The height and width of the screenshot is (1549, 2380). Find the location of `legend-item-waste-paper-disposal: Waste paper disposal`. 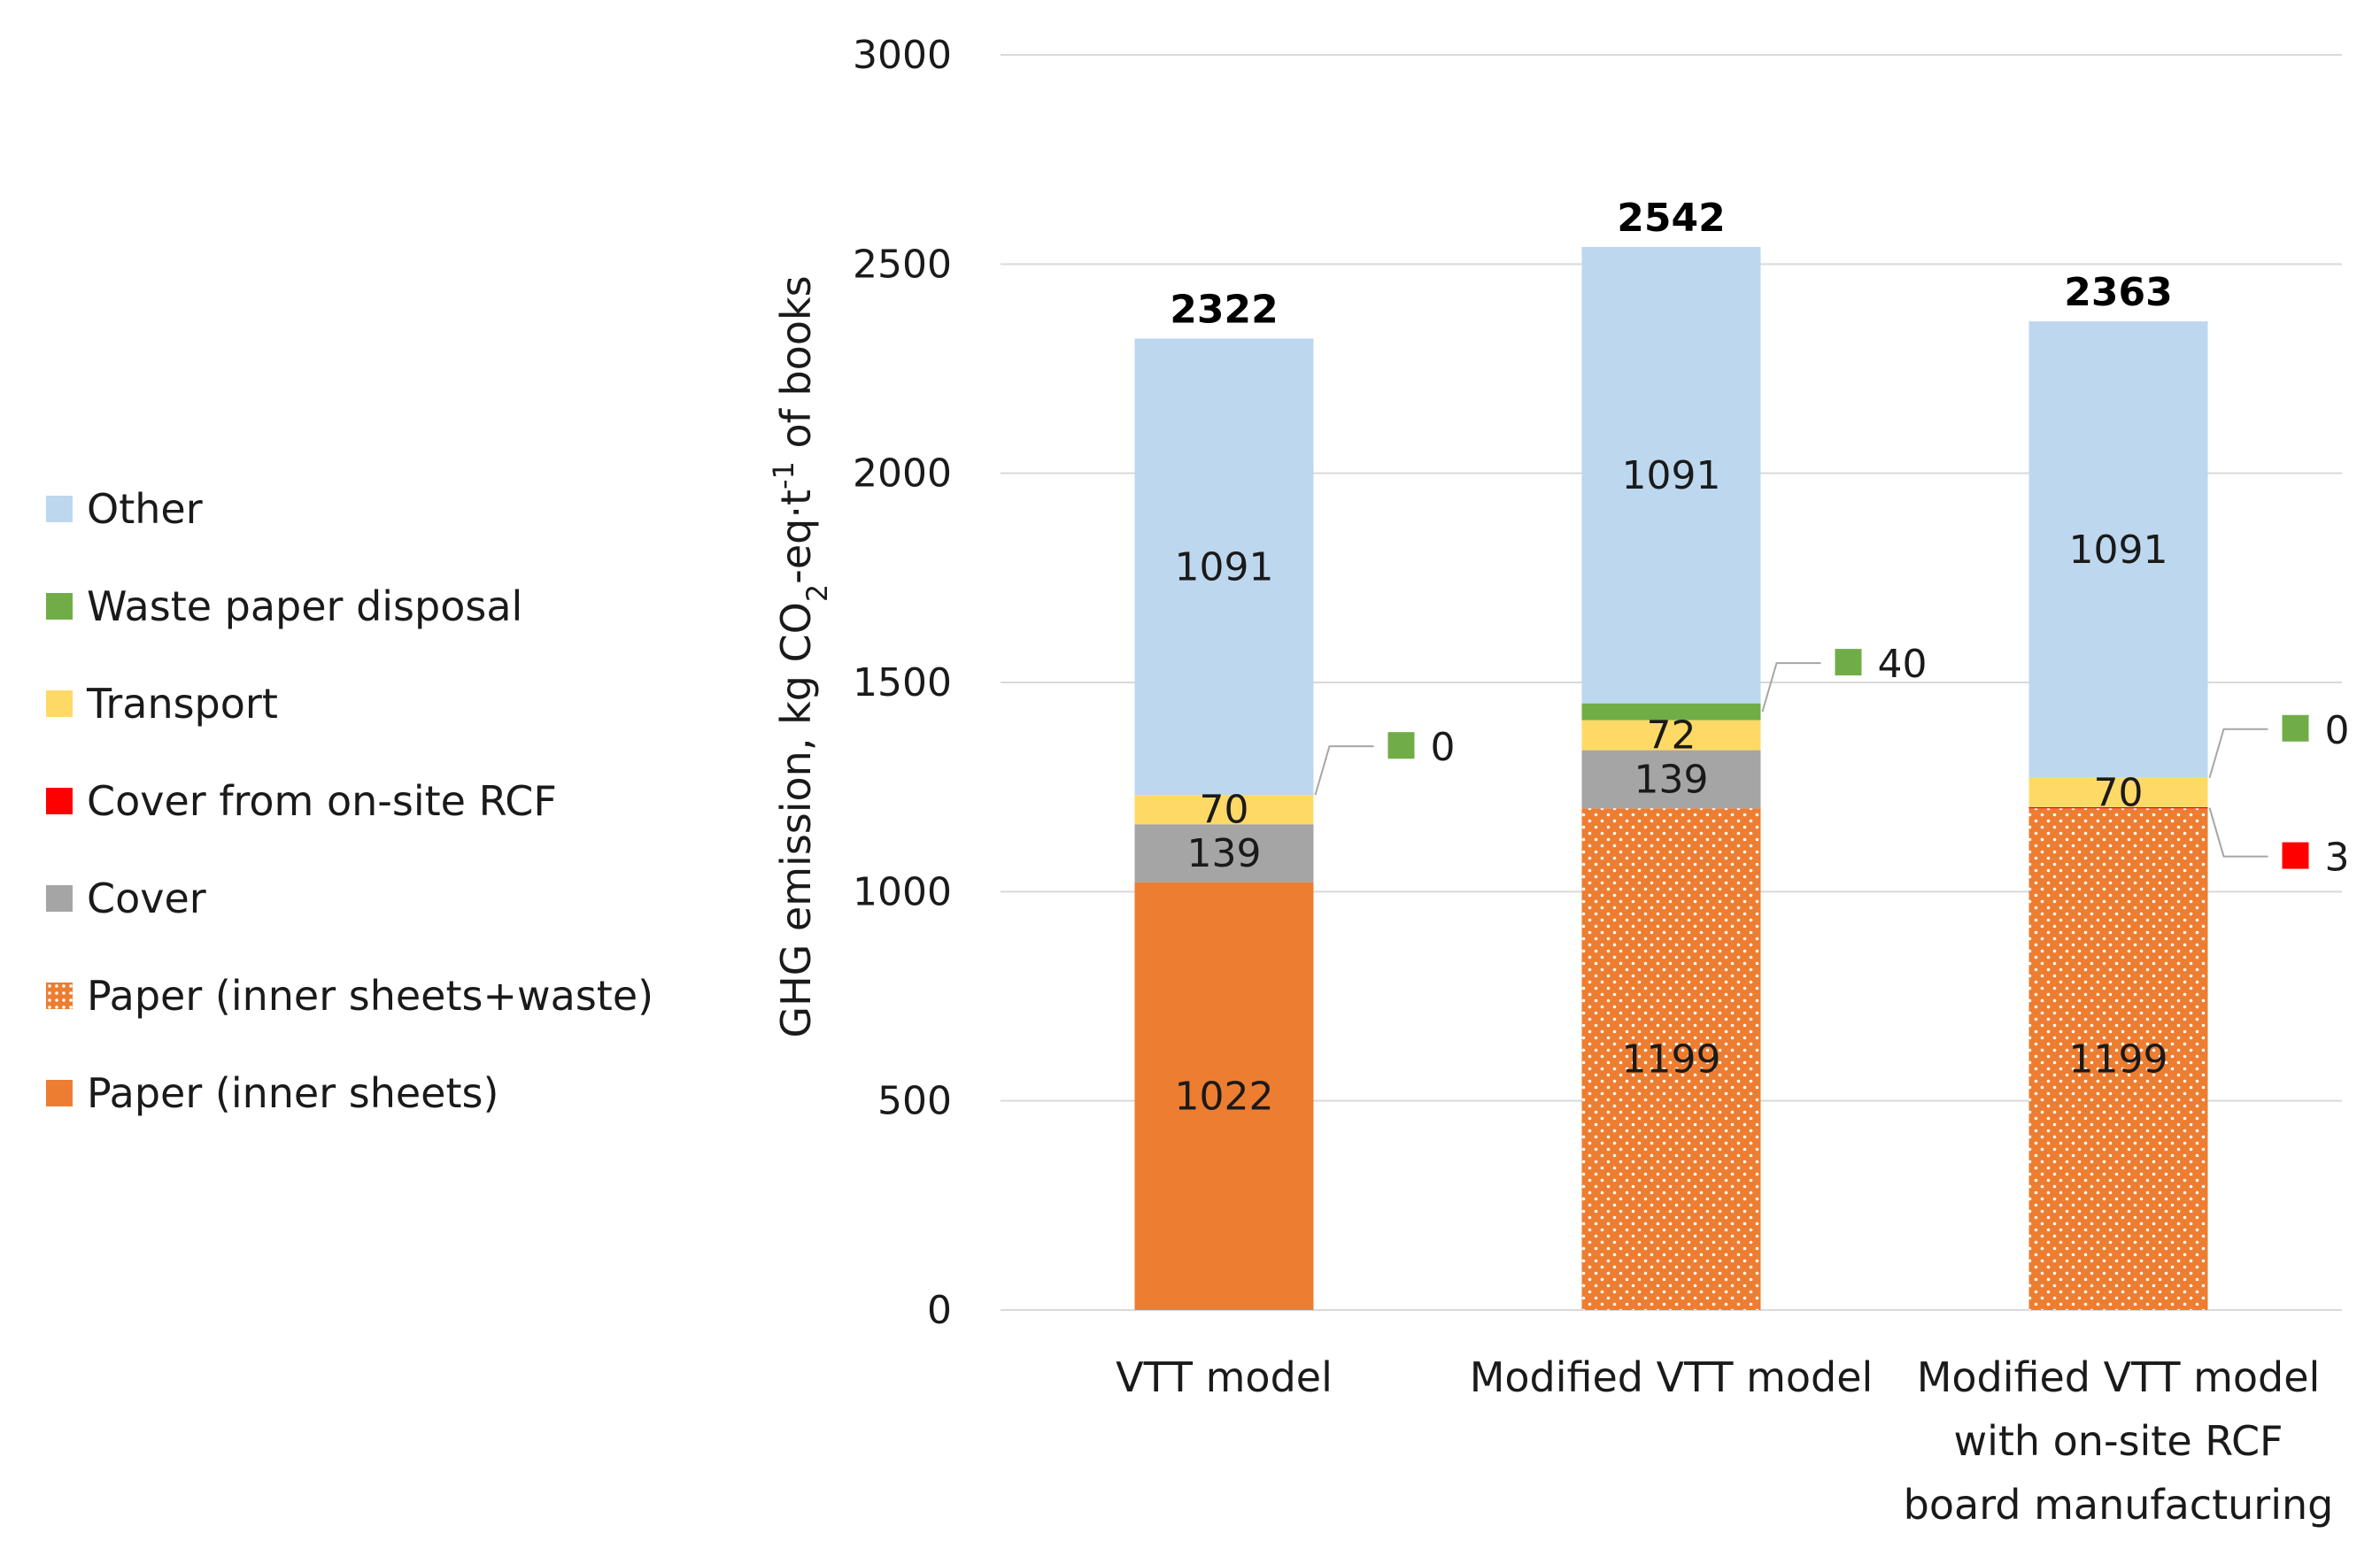

legend-item-waste-paper-disposal: Waste paper disposal is located at coordinates (349, 606).